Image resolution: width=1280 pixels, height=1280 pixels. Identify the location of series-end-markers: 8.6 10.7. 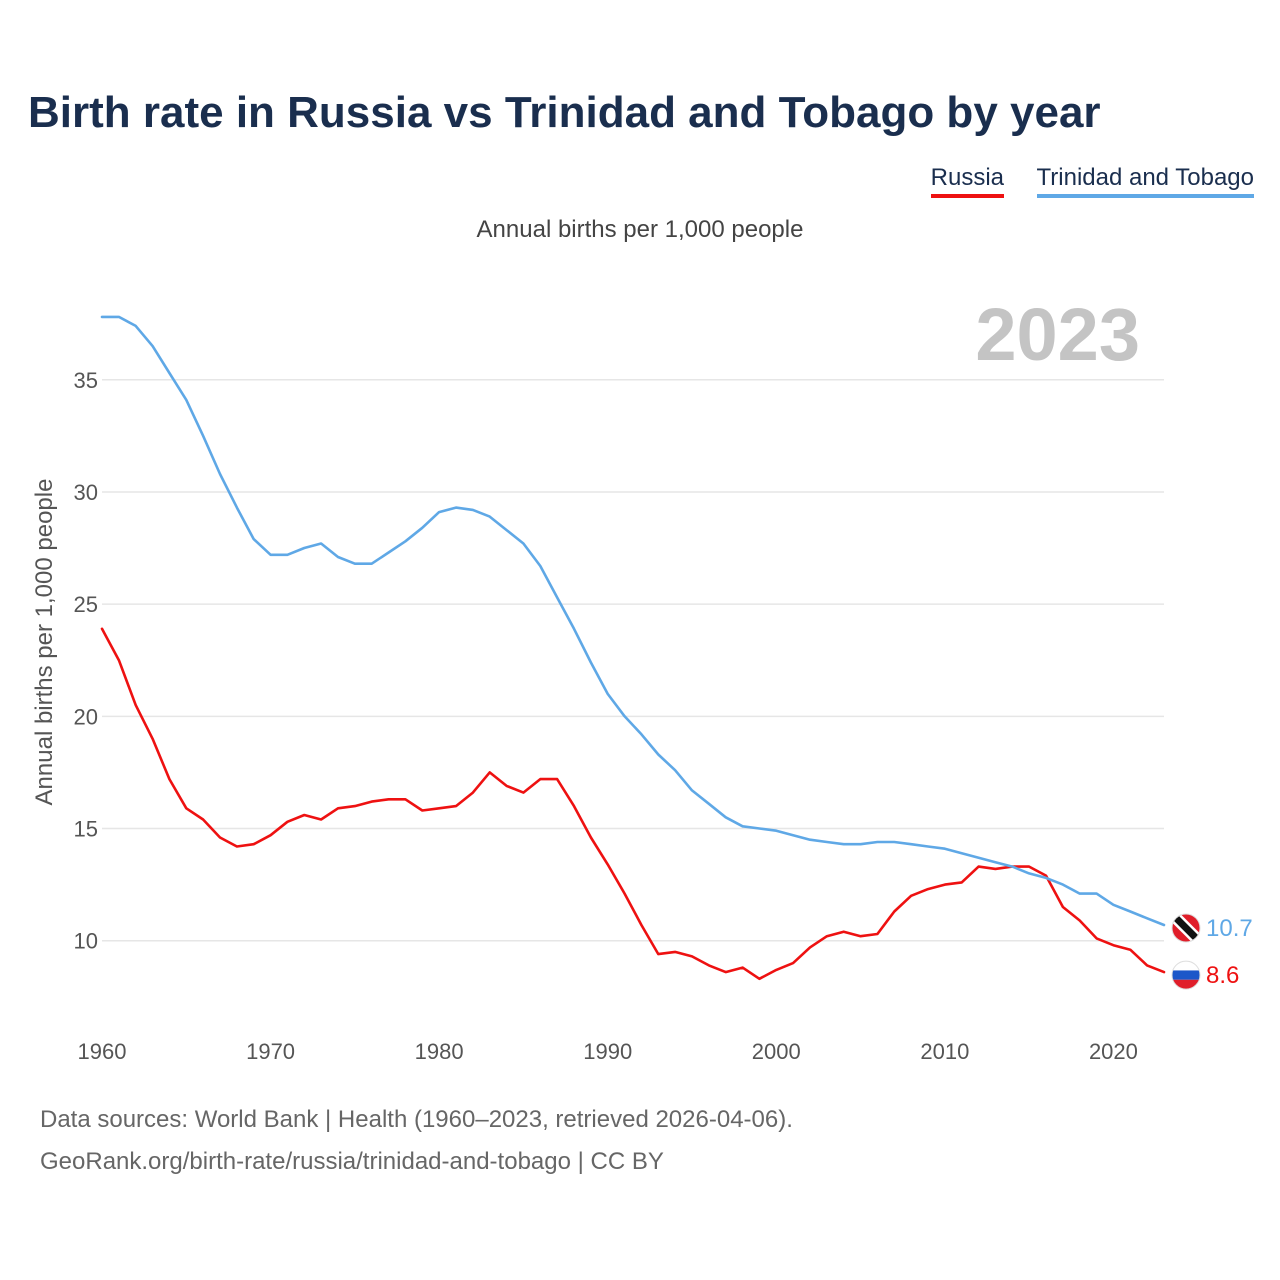
(1212, 951).